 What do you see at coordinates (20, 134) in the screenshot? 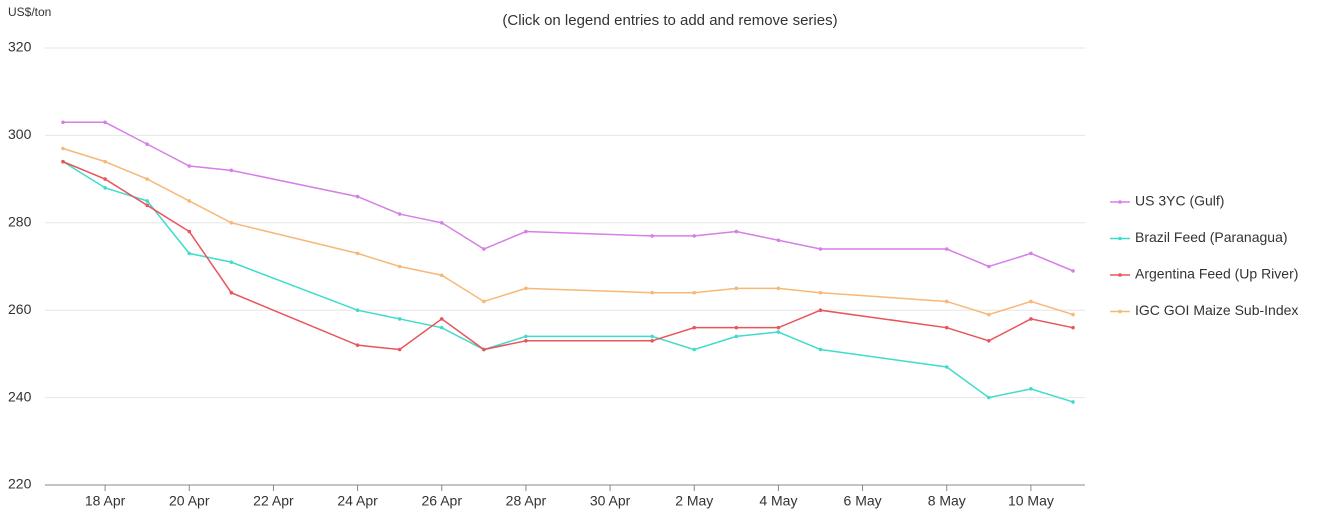
I see `y-tick-label: 300` at bounding box center [20, 134].